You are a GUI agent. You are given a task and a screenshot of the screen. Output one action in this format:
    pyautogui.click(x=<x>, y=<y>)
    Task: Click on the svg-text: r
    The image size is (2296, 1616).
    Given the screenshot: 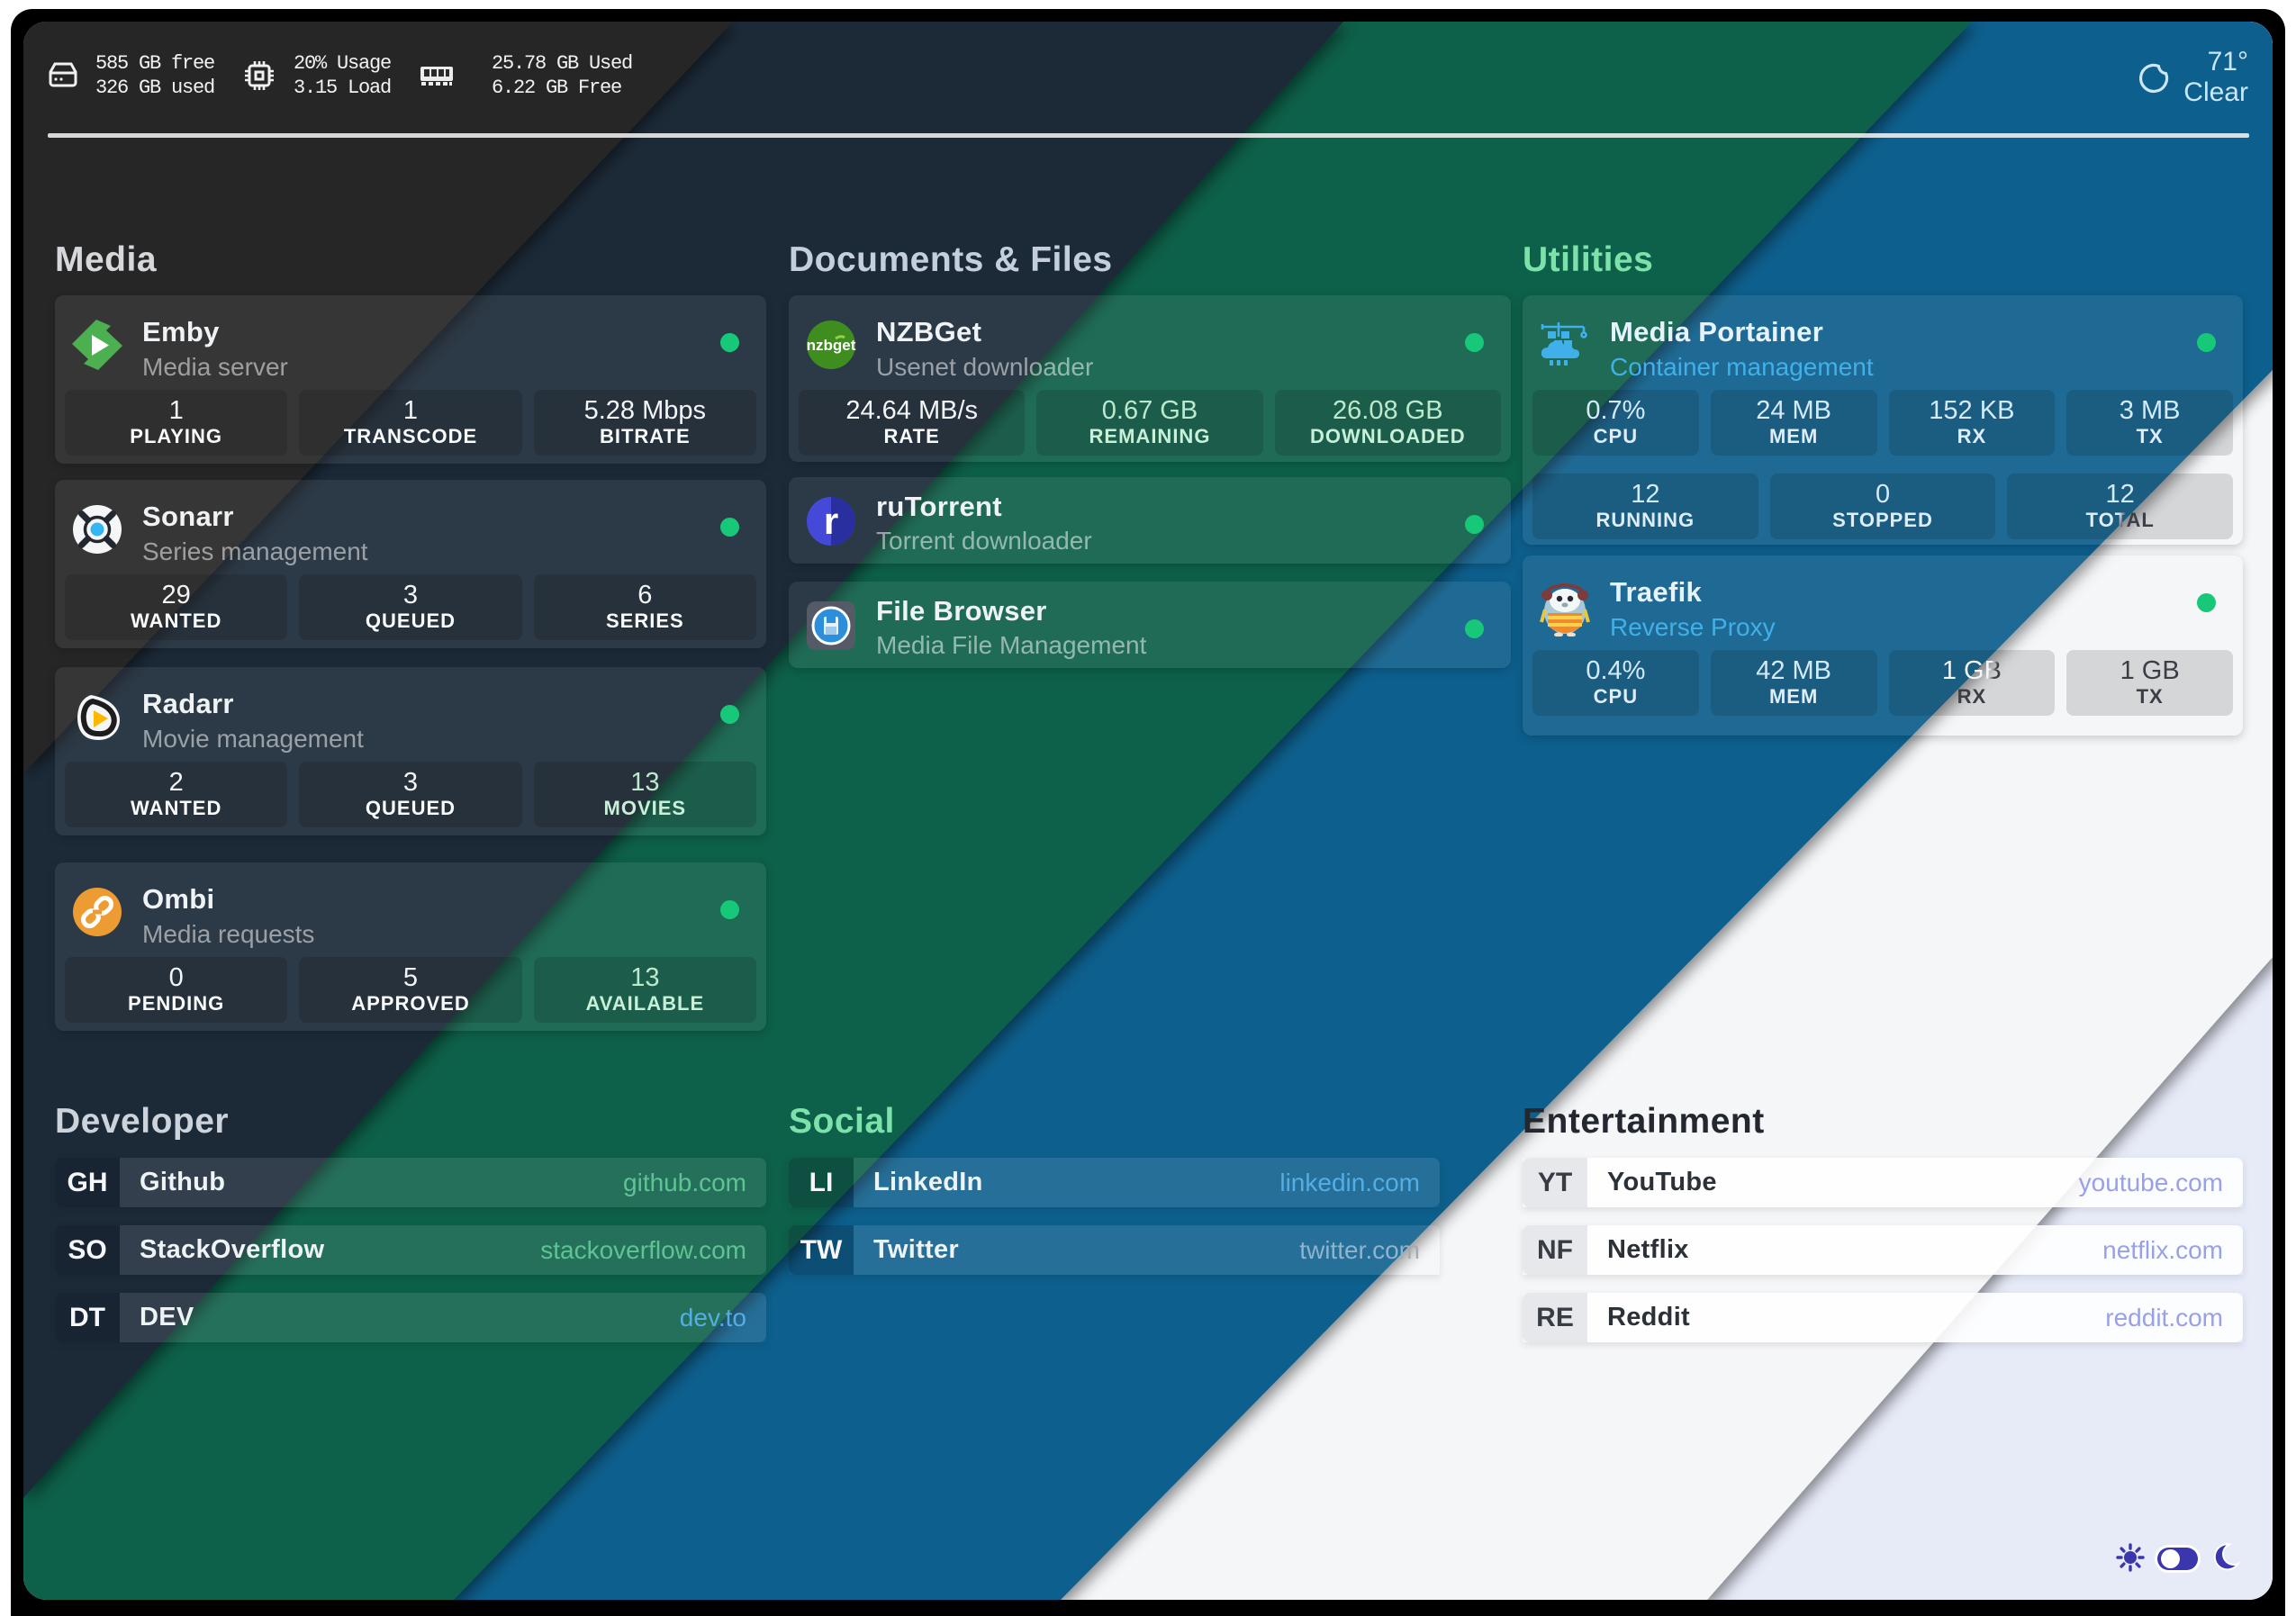 What is the action you would take?
    pyautogui.click(x=831, y=521)
    